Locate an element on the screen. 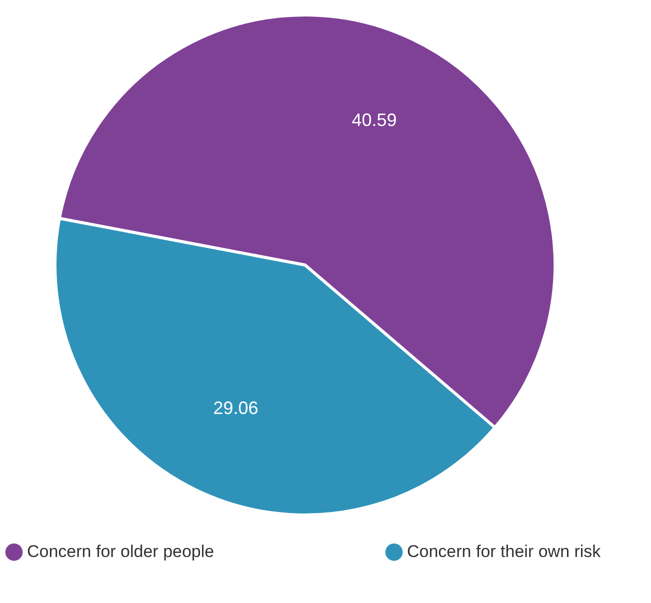  data-label: 29.06 is located at coordinates (235, 408).